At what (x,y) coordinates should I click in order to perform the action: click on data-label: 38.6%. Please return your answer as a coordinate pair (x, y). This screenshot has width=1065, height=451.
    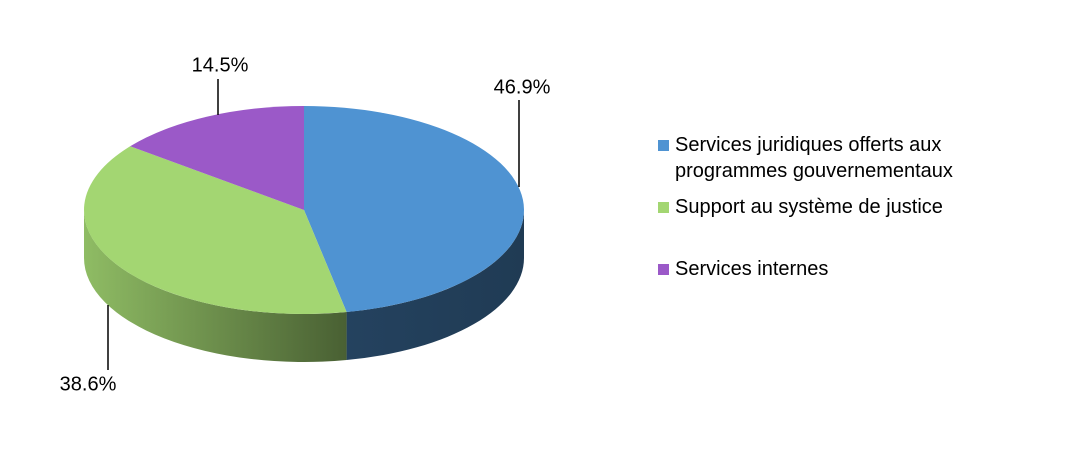
    Looking at the image, I should click on (88, 384).